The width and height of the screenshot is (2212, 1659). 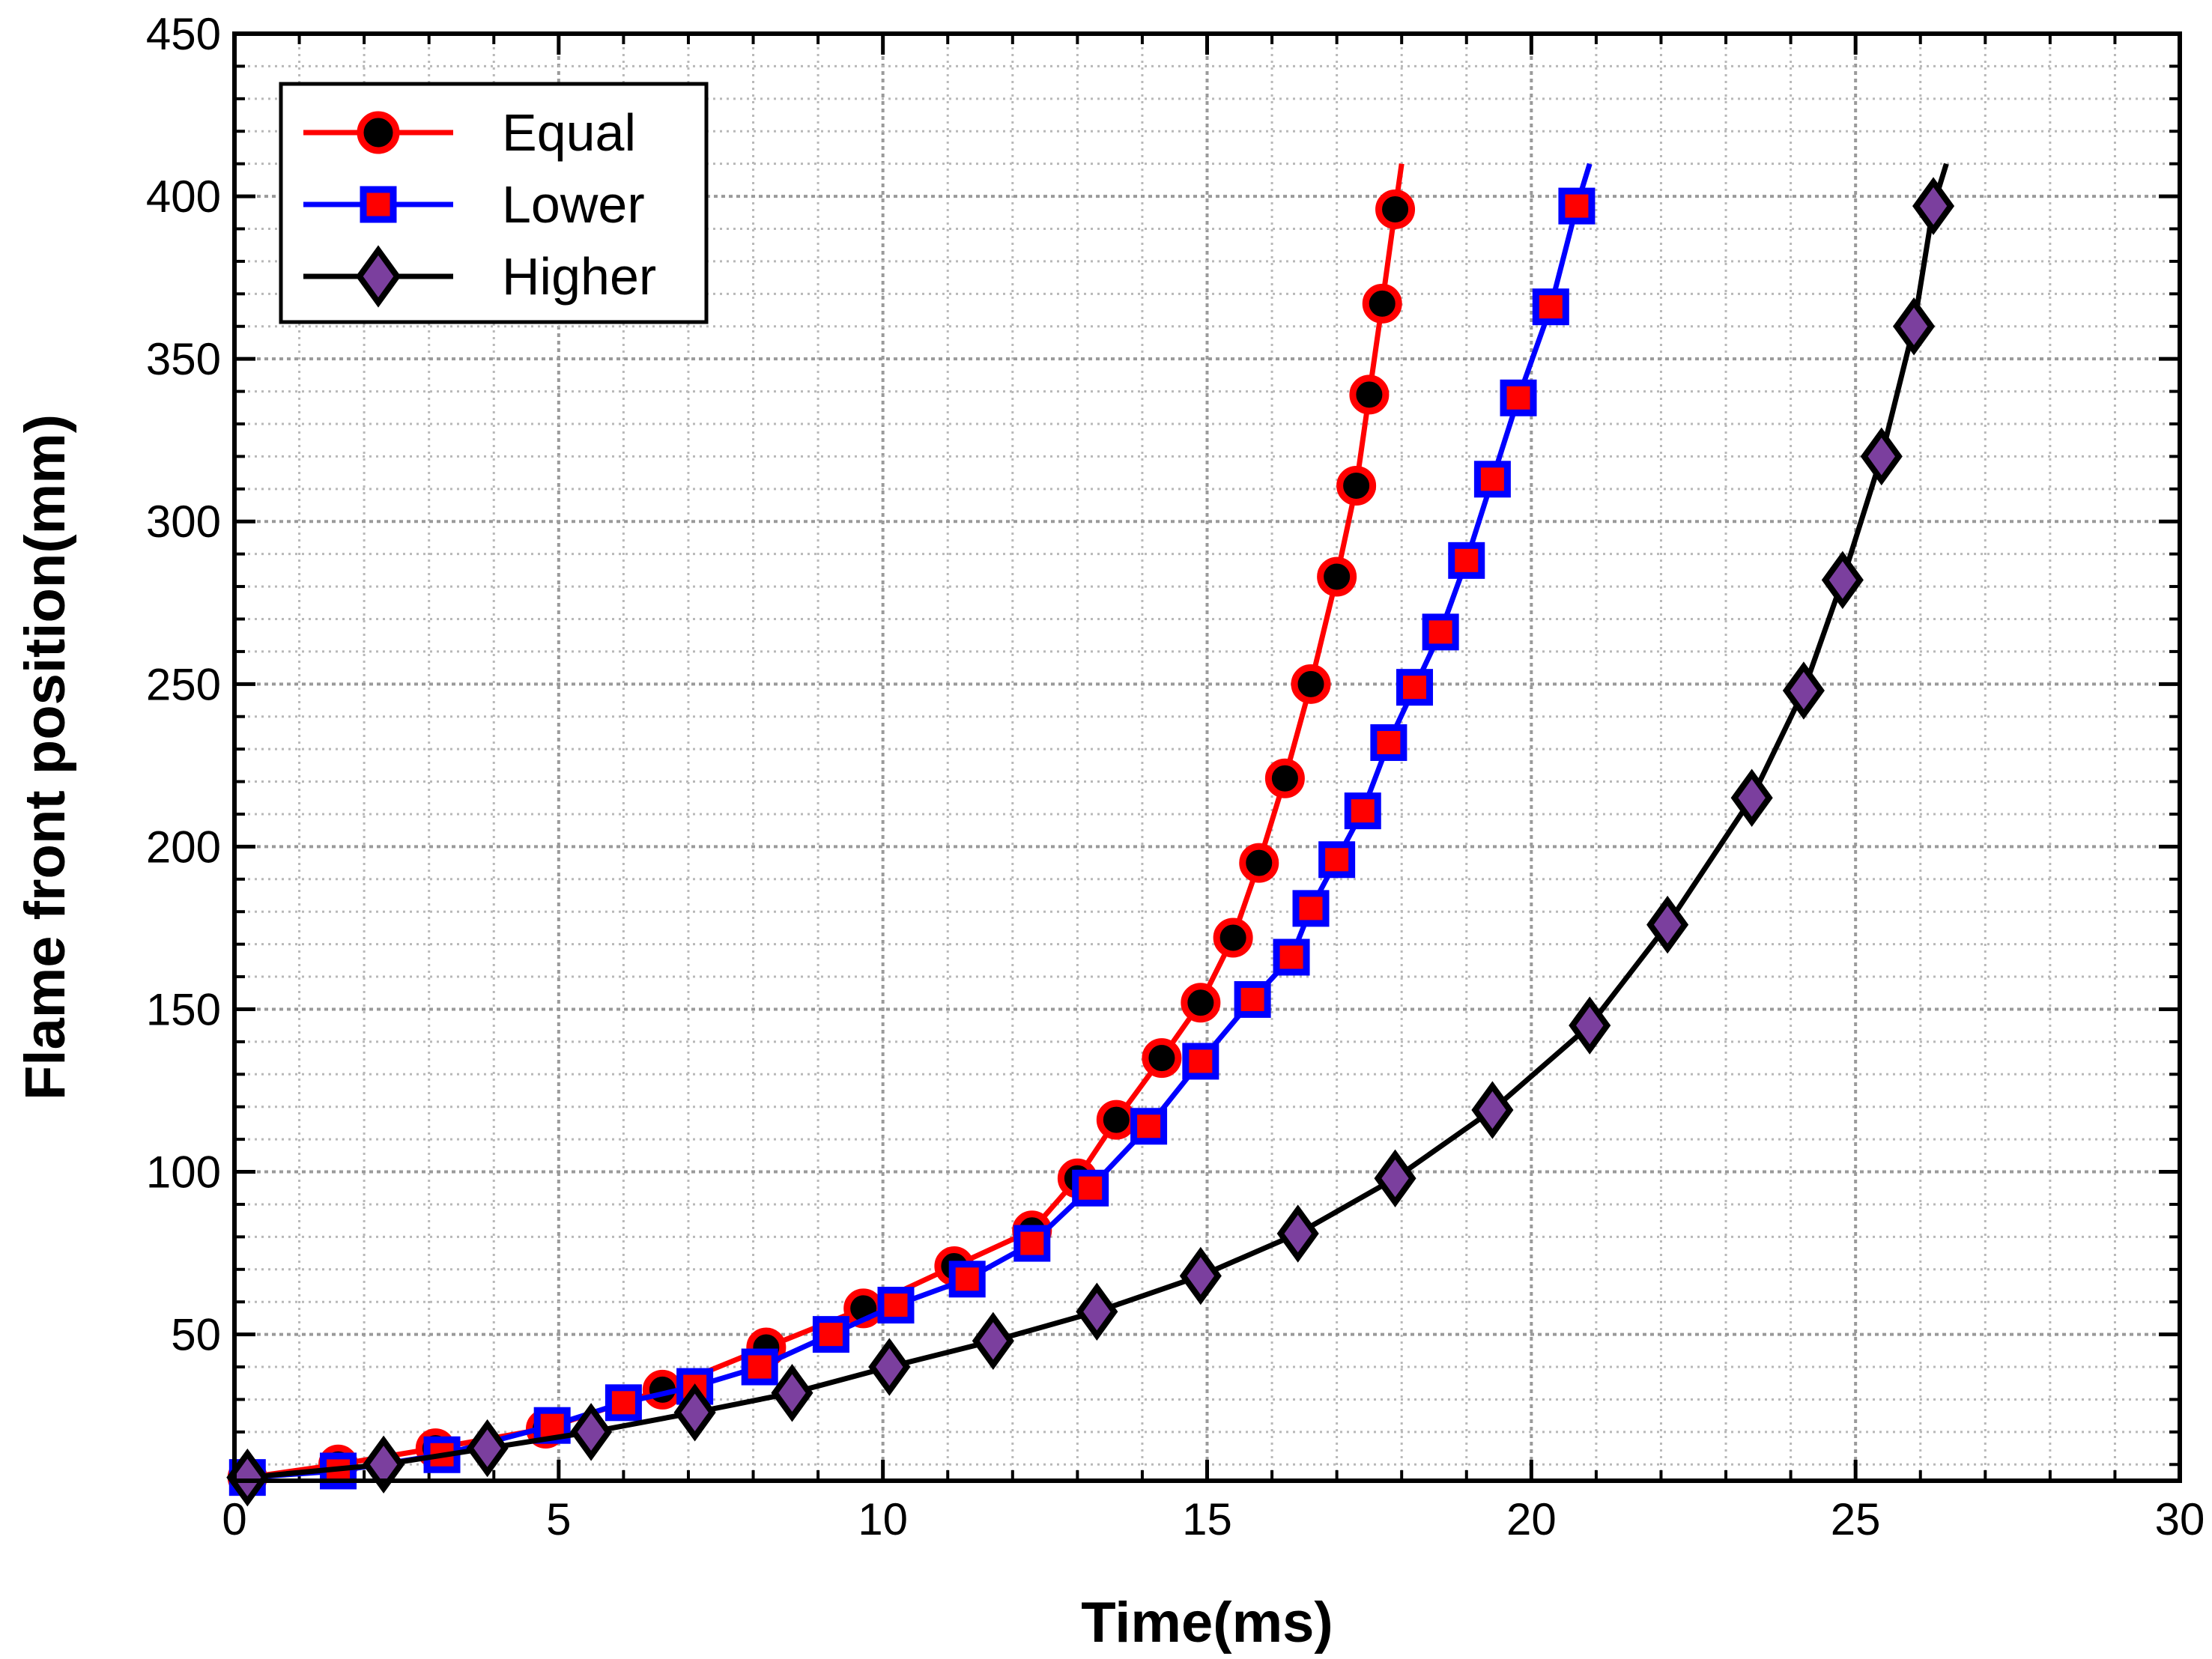 I want to click on legend-label-equal: Equal, so click(x=569, y=132).